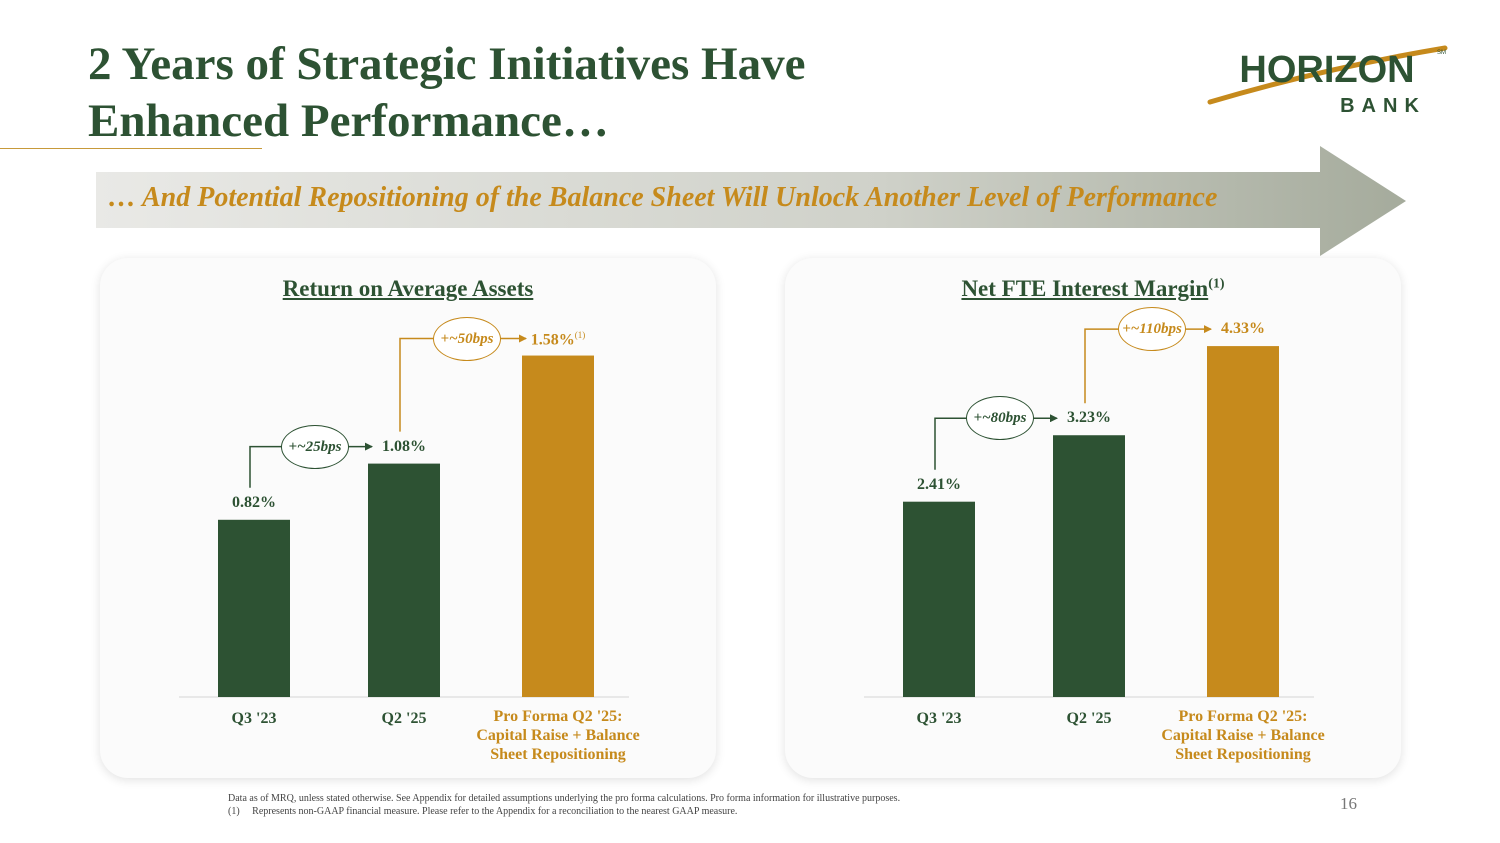 The height and width of the screenshot is (843, 1500). I want to click on value-label-2: 1.08%, so click(404, 446).